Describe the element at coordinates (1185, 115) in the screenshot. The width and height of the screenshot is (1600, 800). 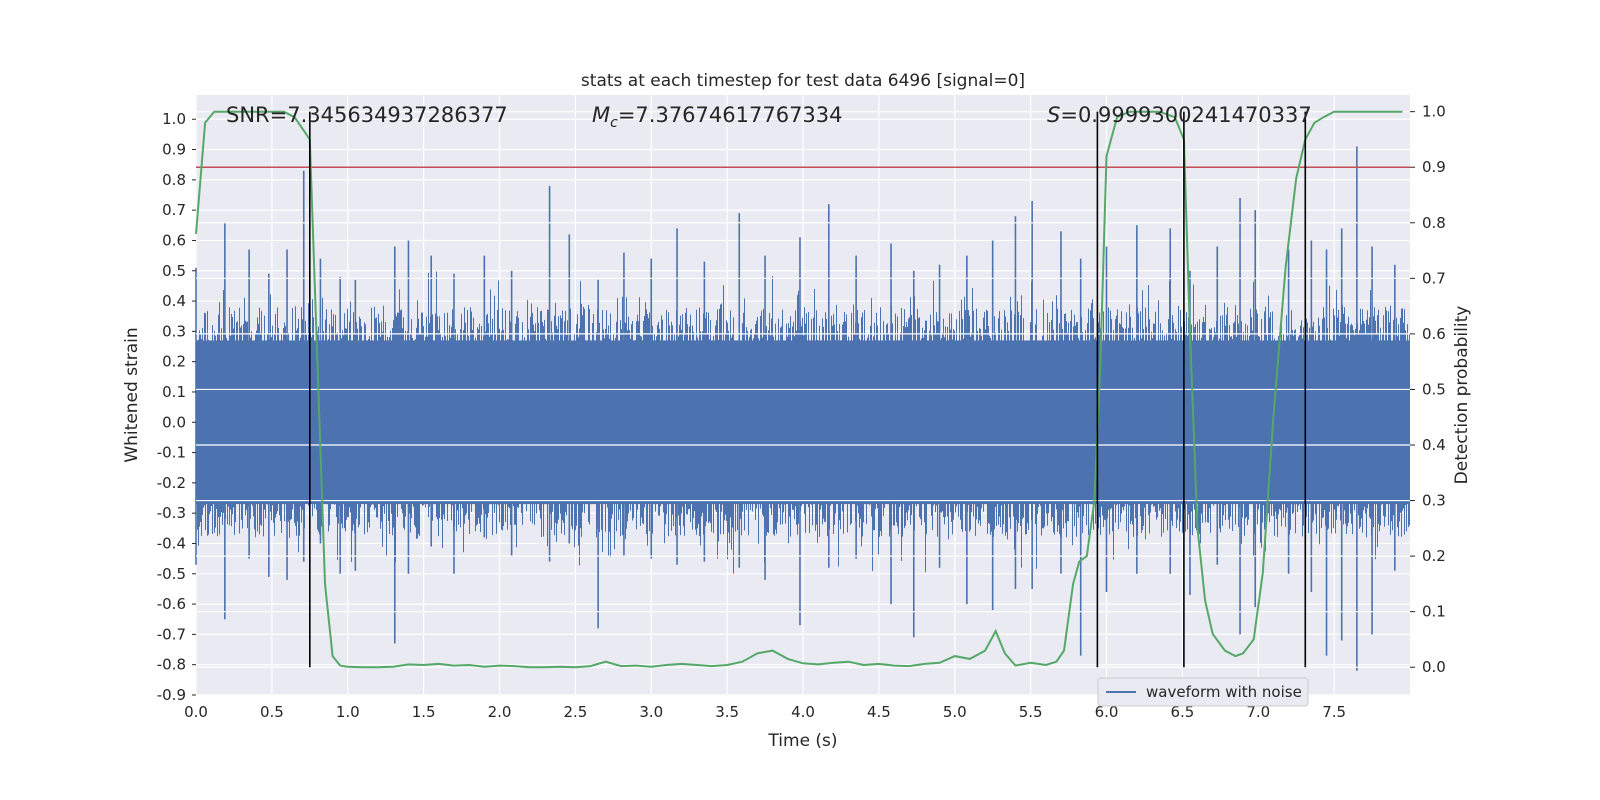
I see `s-value: =0.9999300241470337` at that location.